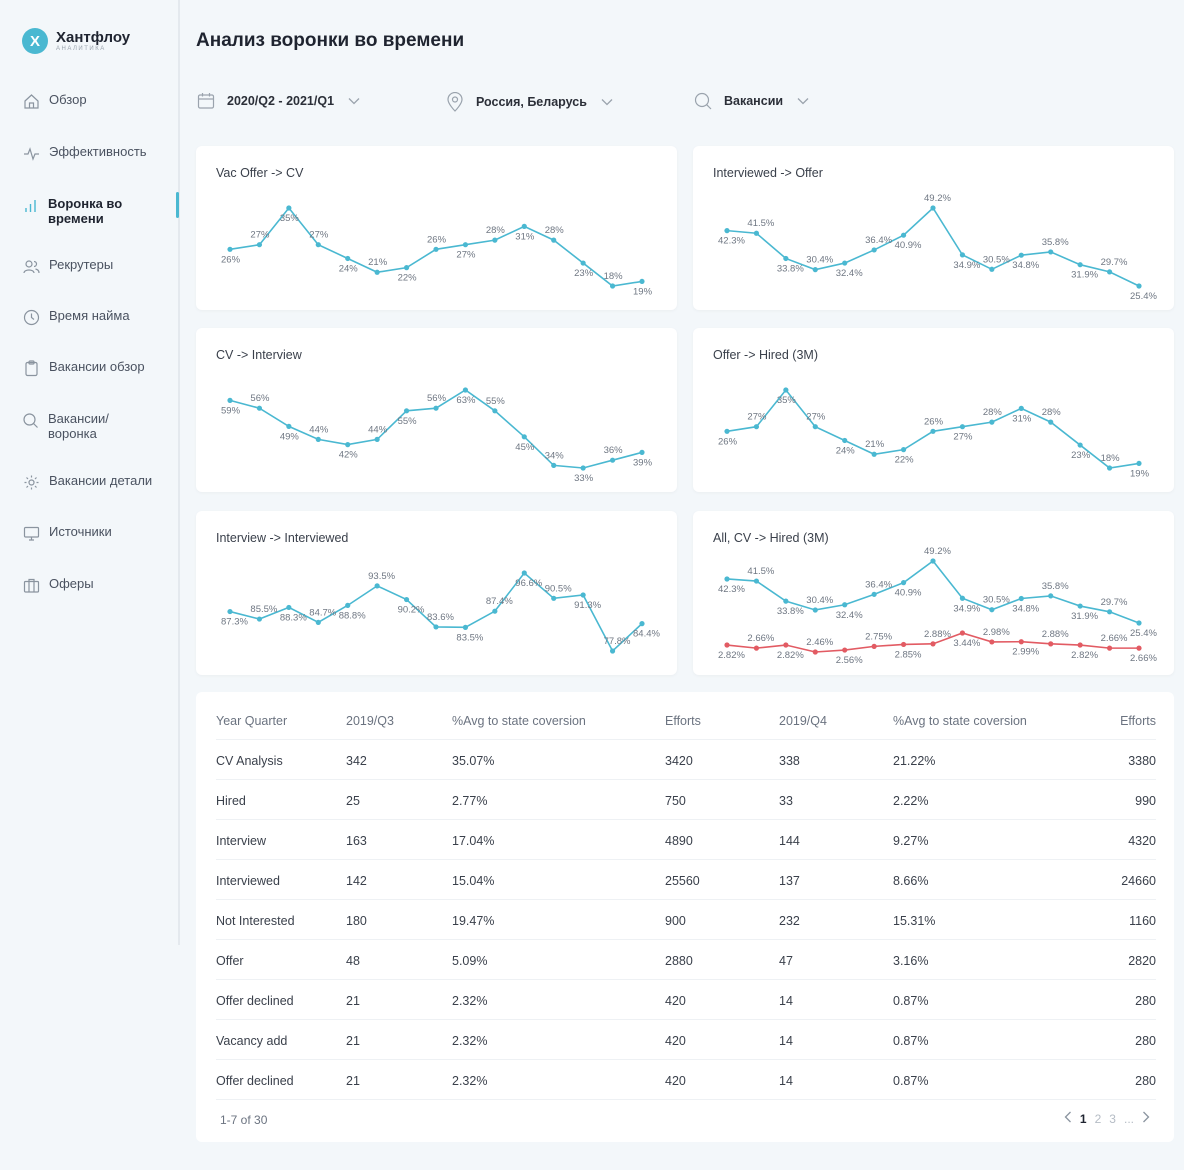 This screenshot has width=1184, height=1170. Describe the element at coordinates (1138, 721) in the screenshot. I see `column-header: Efforts` at that location.